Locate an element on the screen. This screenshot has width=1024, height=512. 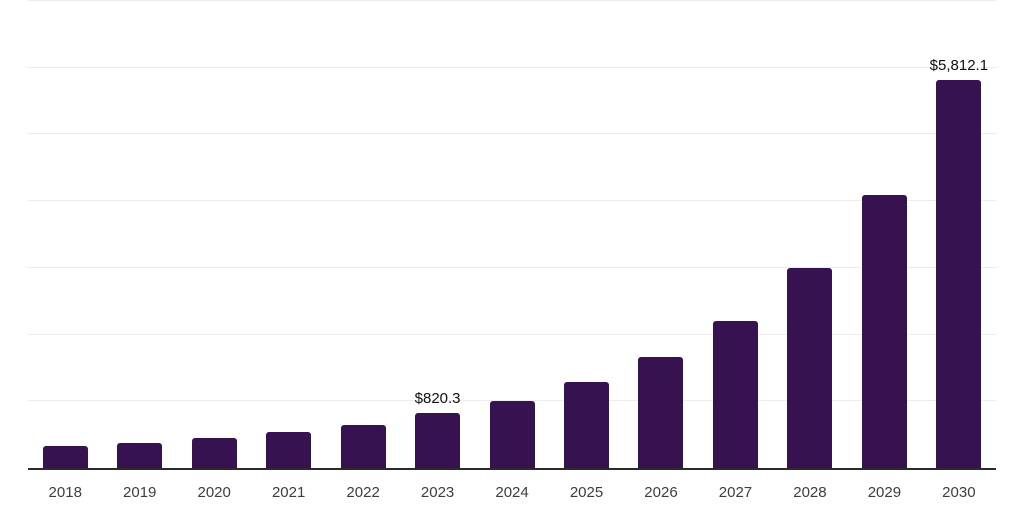
bar-value-label: $820.3 is located at coordinates (437, 399).